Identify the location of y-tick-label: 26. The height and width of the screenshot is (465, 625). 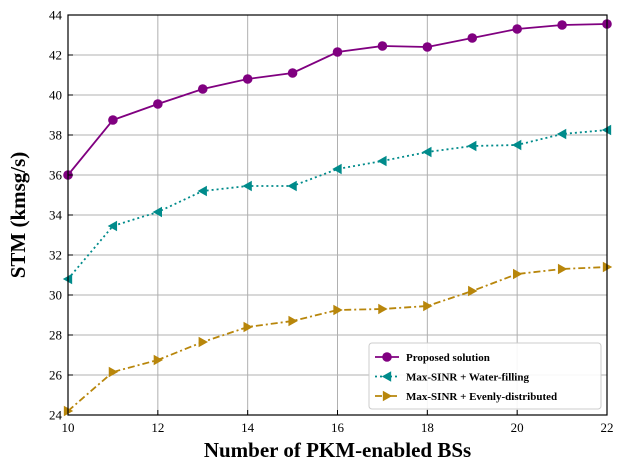
(56, 375).